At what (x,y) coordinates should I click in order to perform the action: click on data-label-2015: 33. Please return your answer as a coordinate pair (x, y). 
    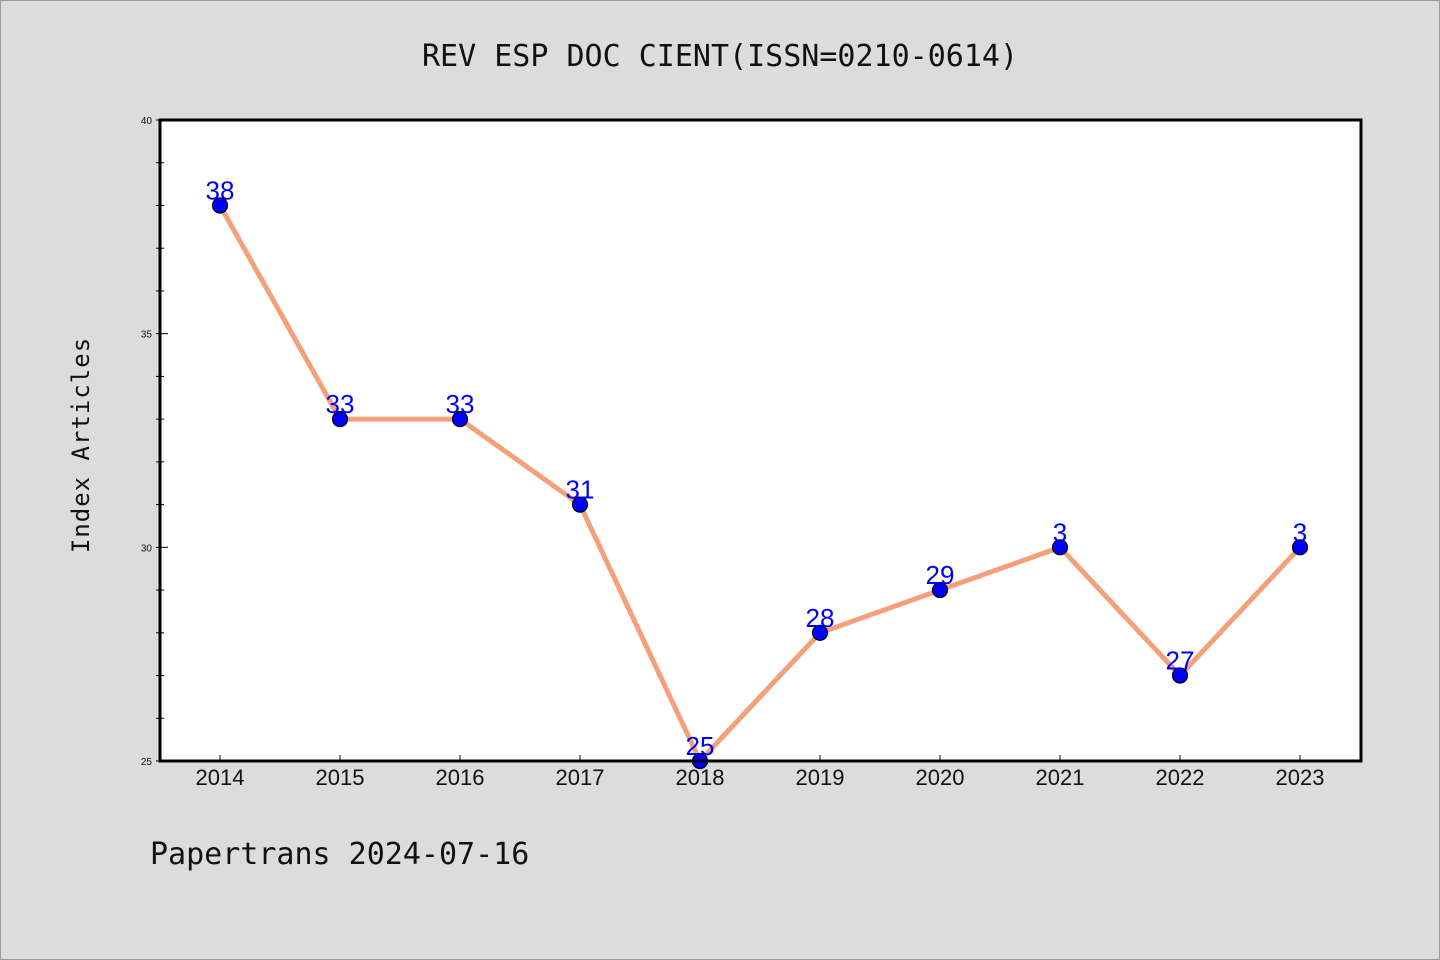
    Looking at the image, I should click on (340, 404).